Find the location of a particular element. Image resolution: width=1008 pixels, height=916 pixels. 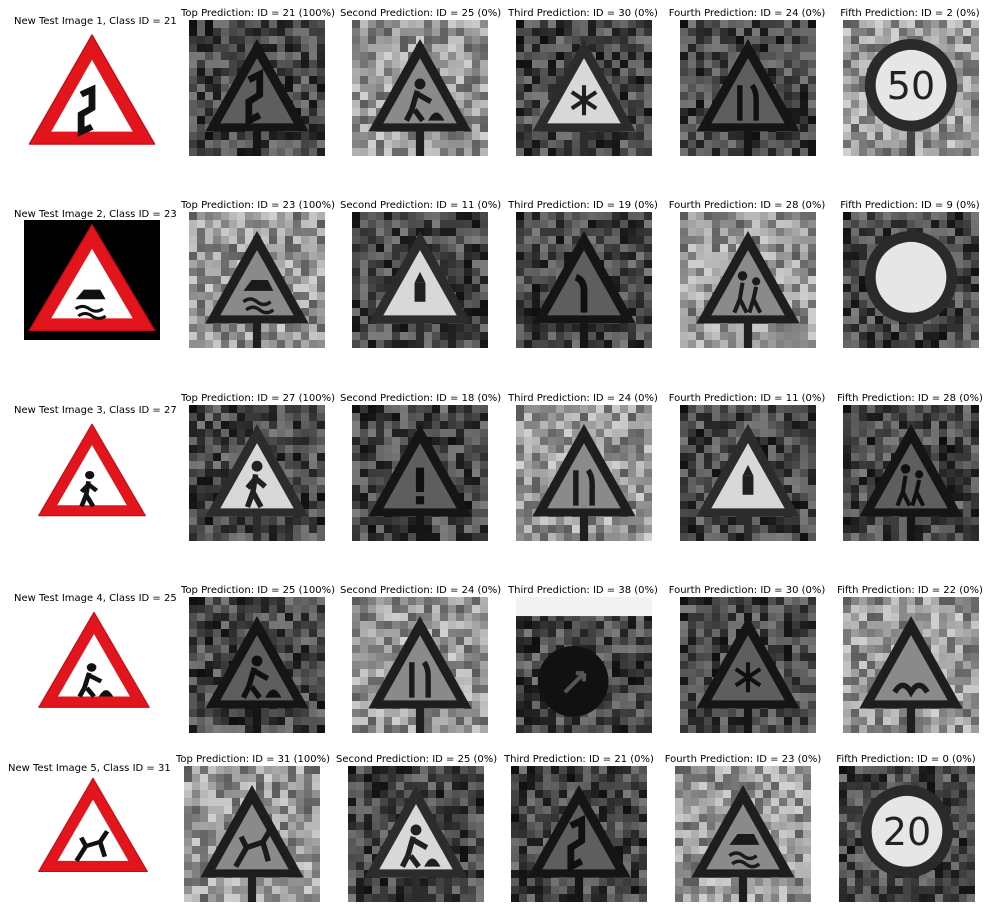

prediction-2-5-title: Fifth Prediction: ID = 9 (0%) is located at coordinates (910, 205).